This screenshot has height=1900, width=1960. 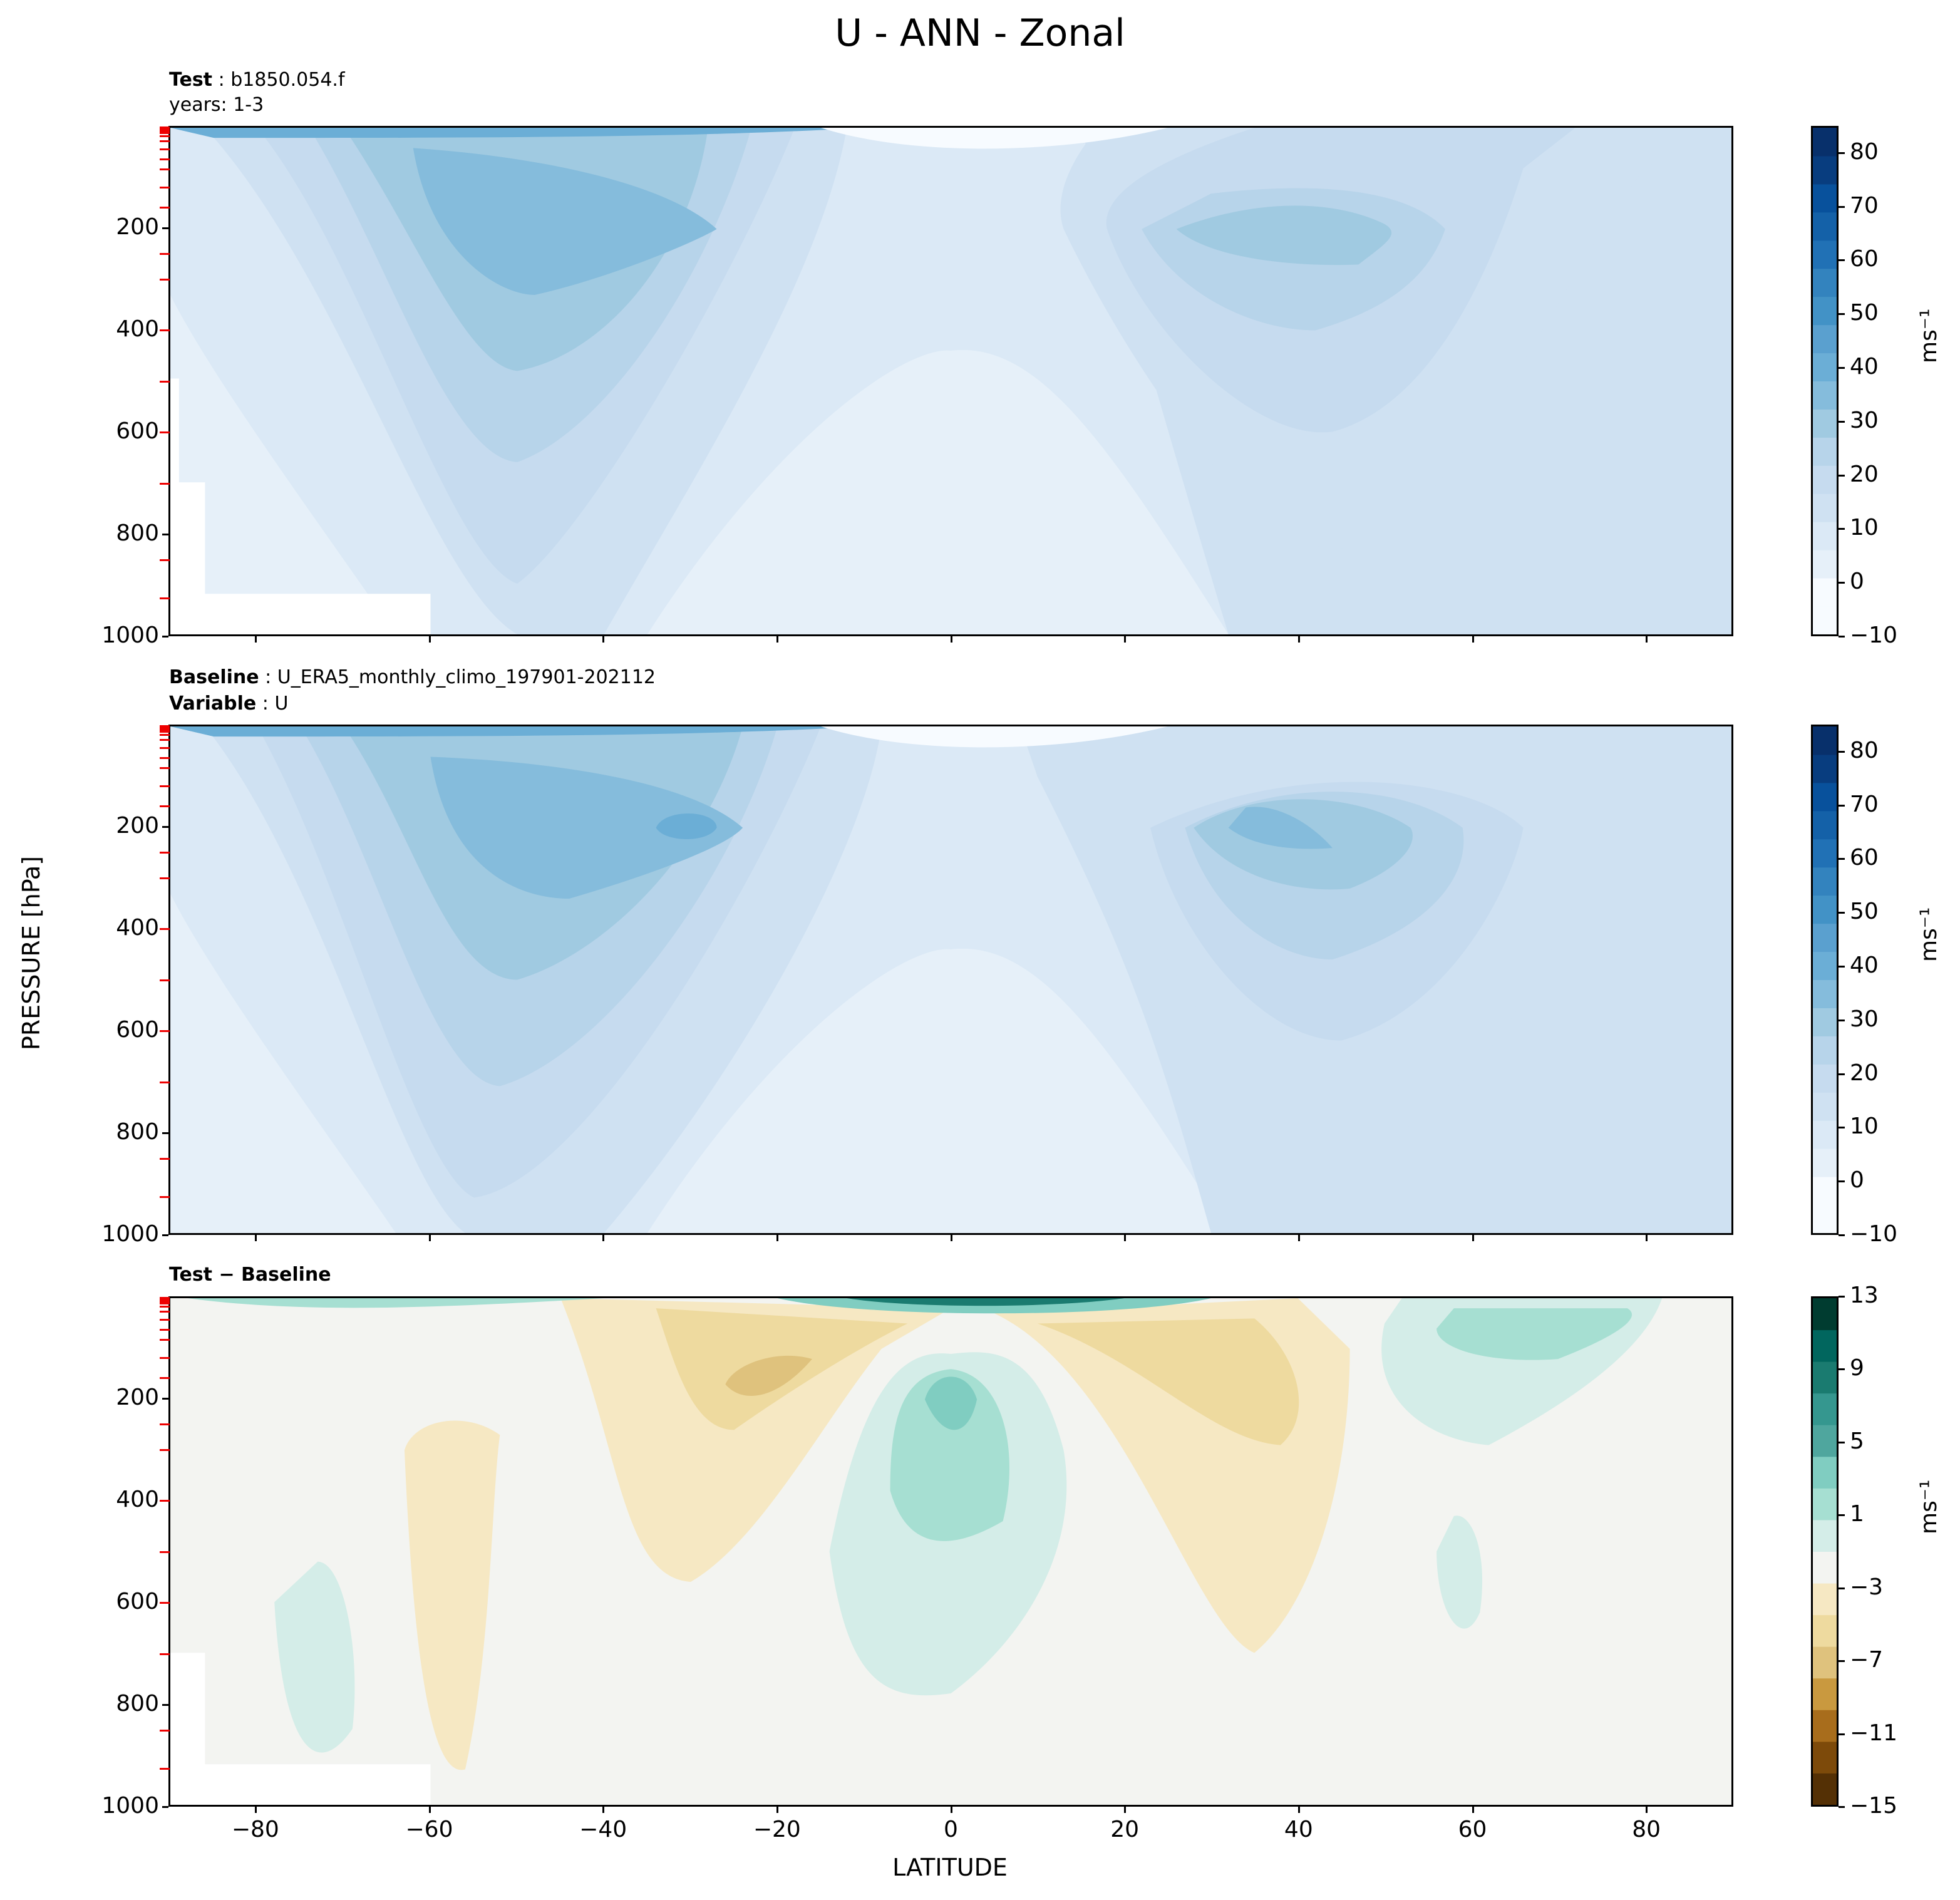 I want to click on pos-equatorial-peak, so click(x=950, y=1403).